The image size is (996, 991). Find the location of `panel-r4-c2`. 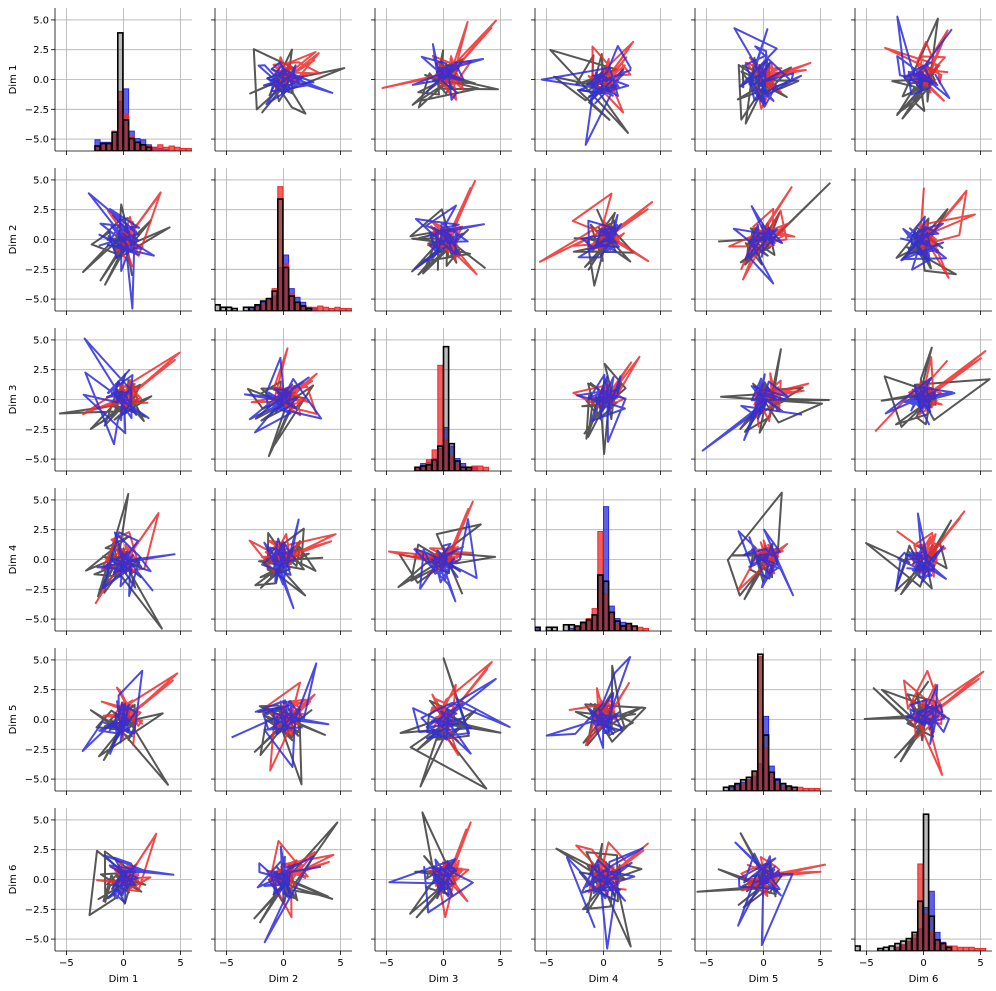

panel-r4-c2 is located at coordinates (281, 561).